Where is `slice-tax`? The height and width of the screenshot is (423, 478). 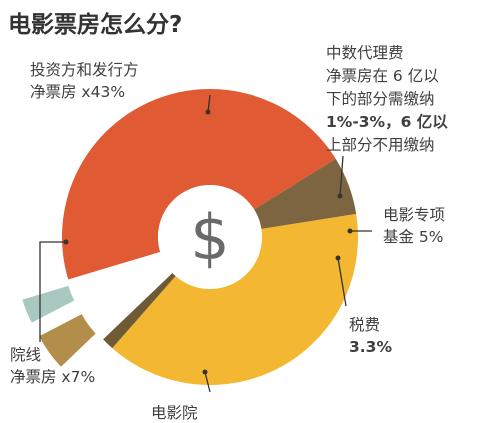 slice-tax is located at coordinates (48, 304).